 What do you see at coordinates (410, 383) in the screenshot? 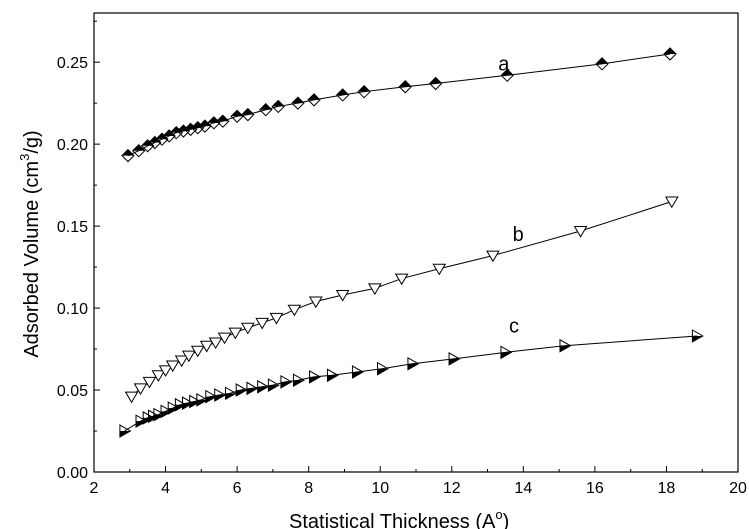
I see `series-line-c` at bounding box center [410, 383].